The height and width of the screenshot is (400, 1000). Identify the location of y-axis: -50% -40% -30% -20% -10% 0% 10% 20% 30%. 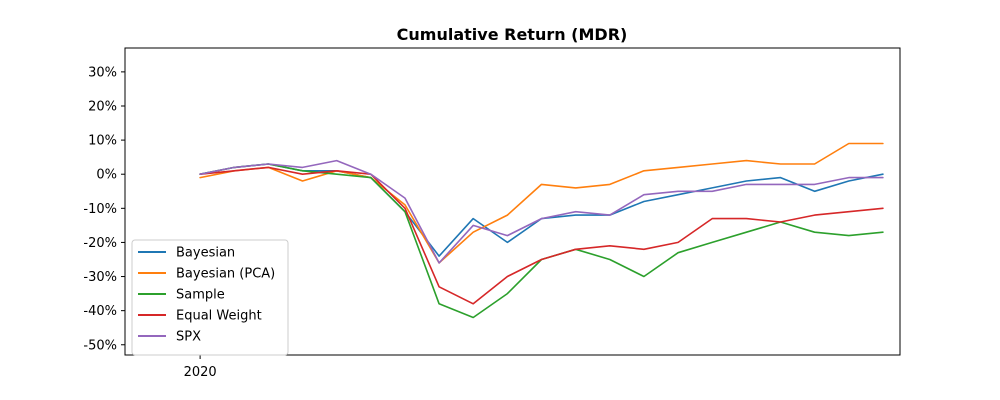
(104, 209).